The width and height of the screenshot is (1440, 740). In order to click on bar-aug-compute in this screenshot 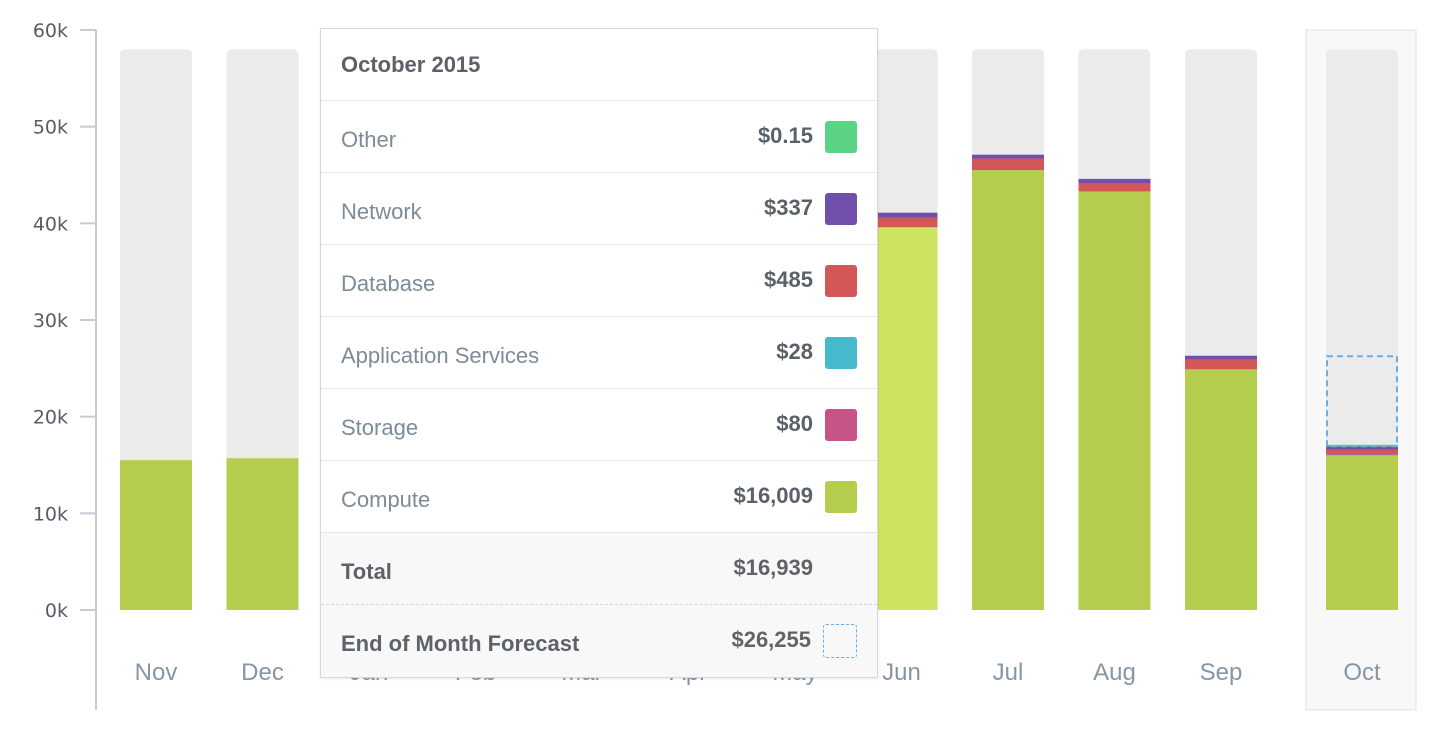, I will do `click(1114, 400)`.